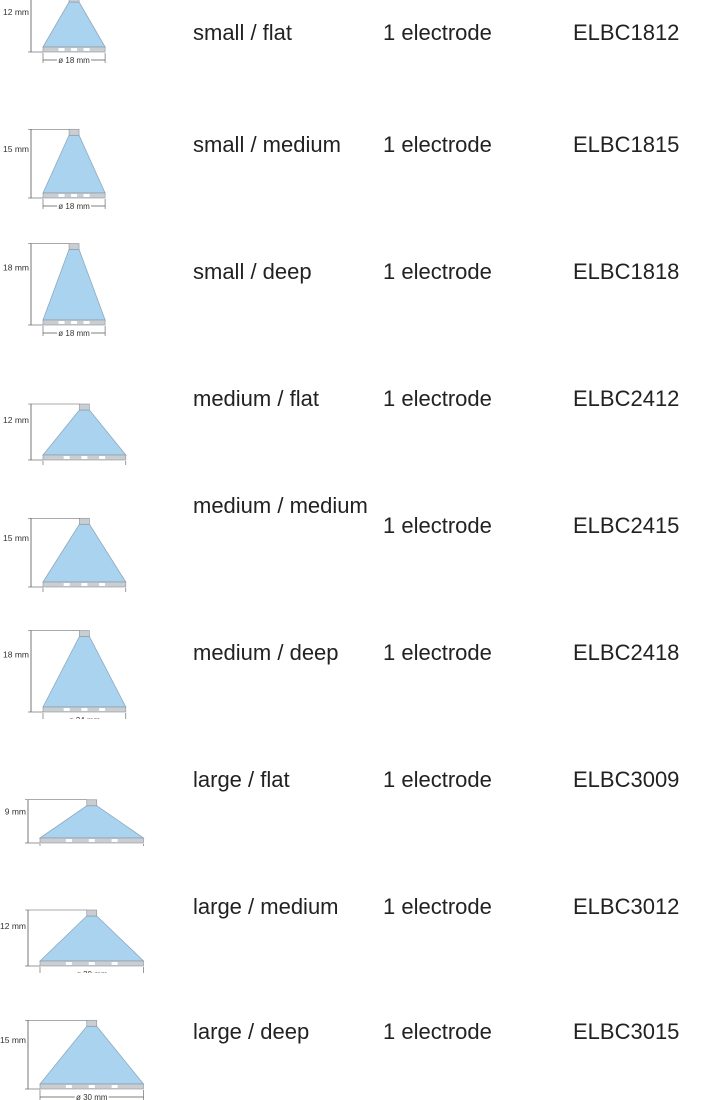 The height and width of the screenshot is (1100, 704). What do you see at coordinates (243, 32) in the screenshot?
I see `electrode-size-label: small / flat` at bounding box center [243, 32].